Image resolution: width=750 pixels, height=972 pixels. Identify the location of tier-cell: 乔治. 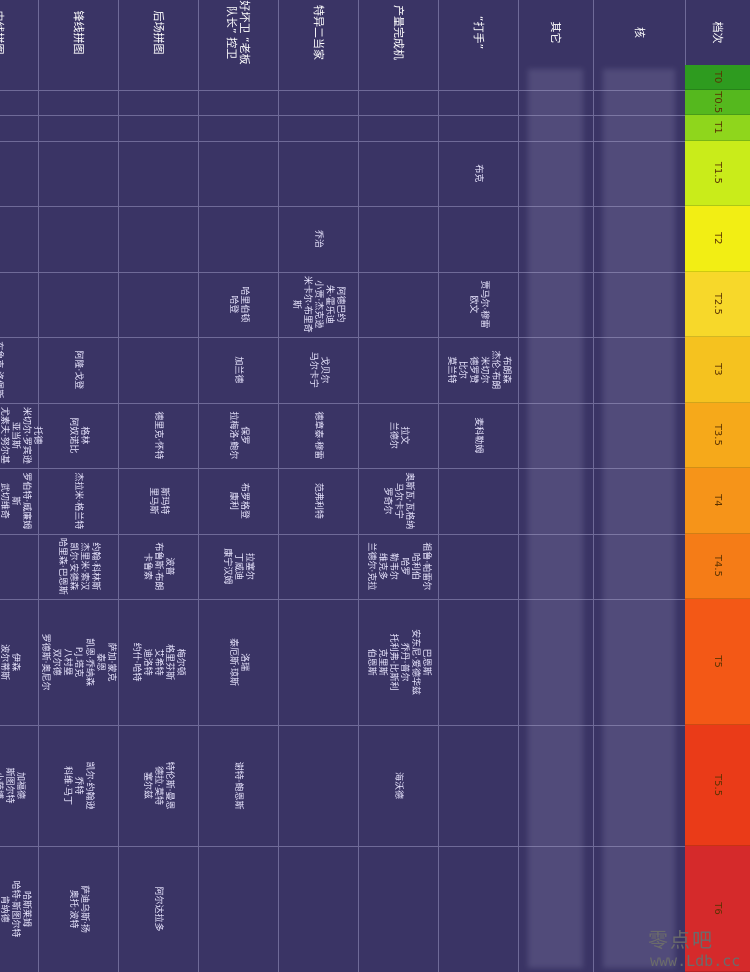
(318, 238).